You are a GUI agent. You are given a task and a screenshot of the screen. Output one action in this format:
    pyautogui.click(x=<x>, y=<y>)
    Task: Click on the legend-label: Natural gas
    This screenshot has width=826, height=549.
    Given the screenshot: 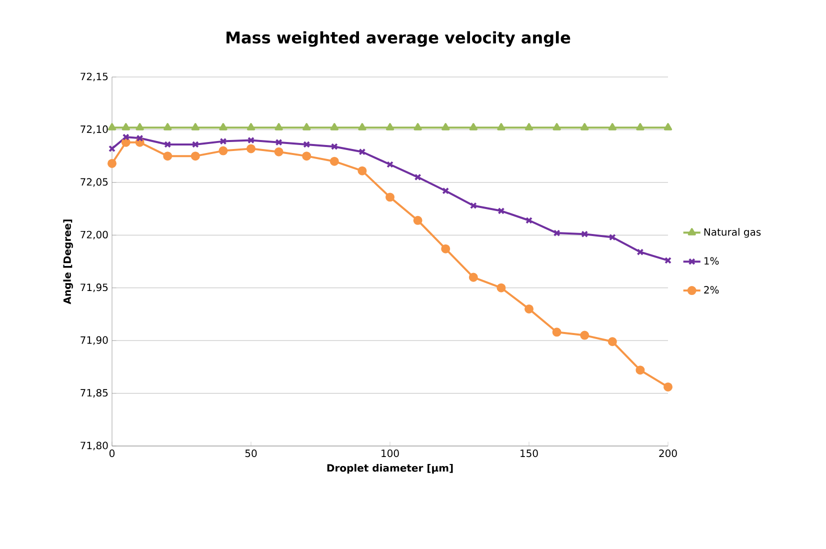 What is the action you would take?
    pyautogui.click(x=732, y=233)
    